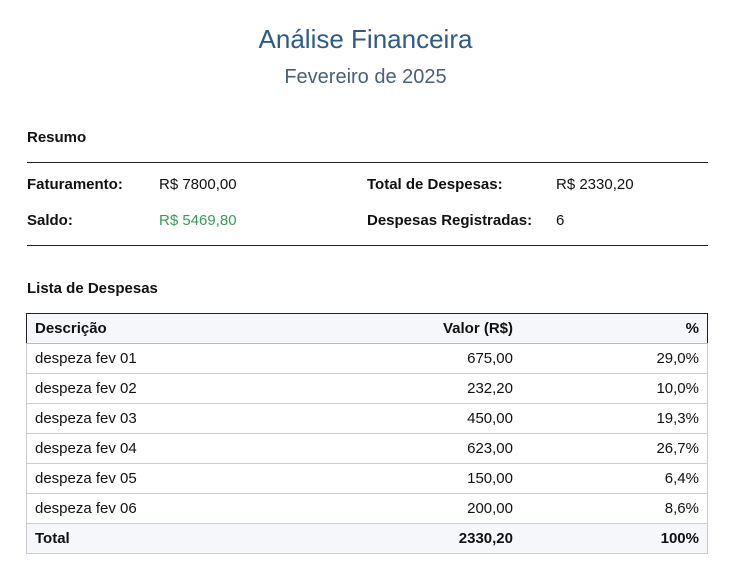  What do you see at coordinates (198, 184) in the screenshot?
I see `revenue-value: R$ 7800,00` at bounding box center [198, 184].